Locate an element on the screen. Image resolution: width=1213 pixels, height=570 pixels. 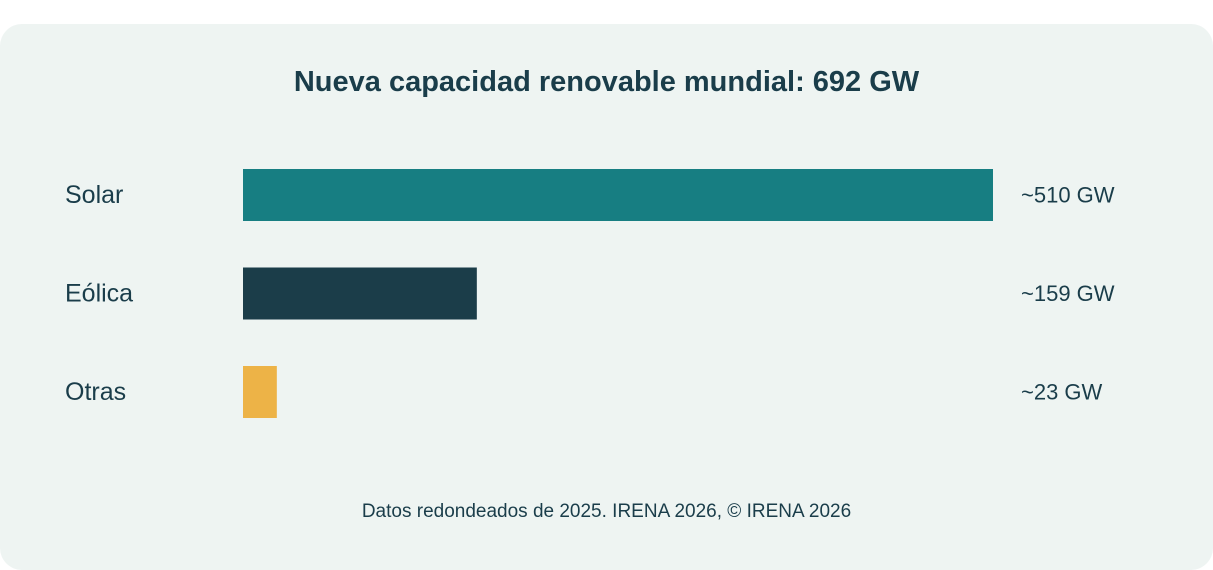
value-label-solar: ~510 GW is located at coordinates (1068, 195).